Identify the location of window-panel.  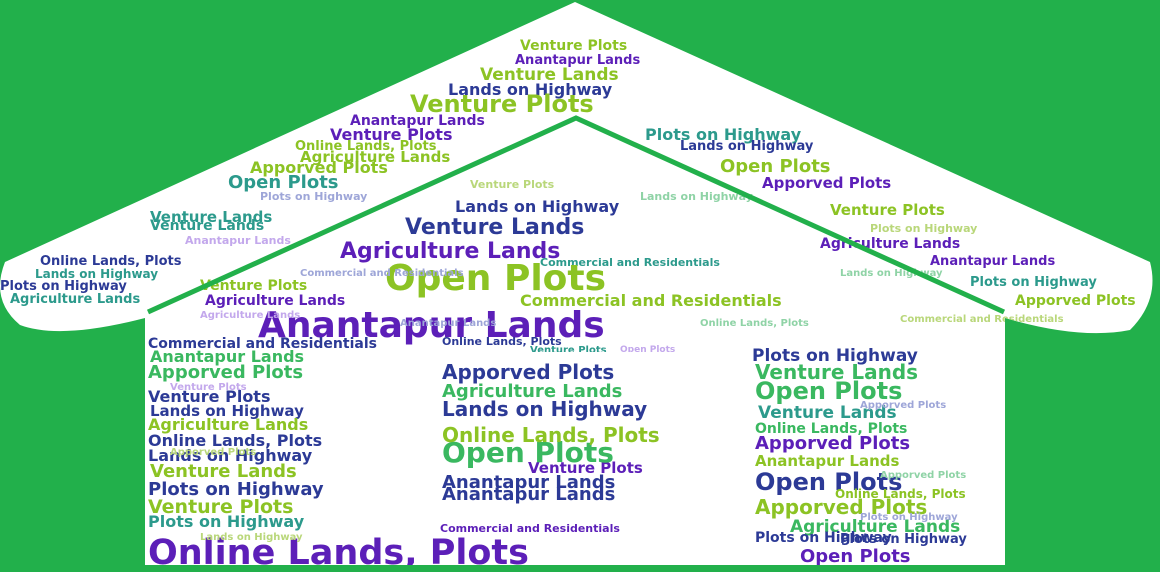
(578, 437).